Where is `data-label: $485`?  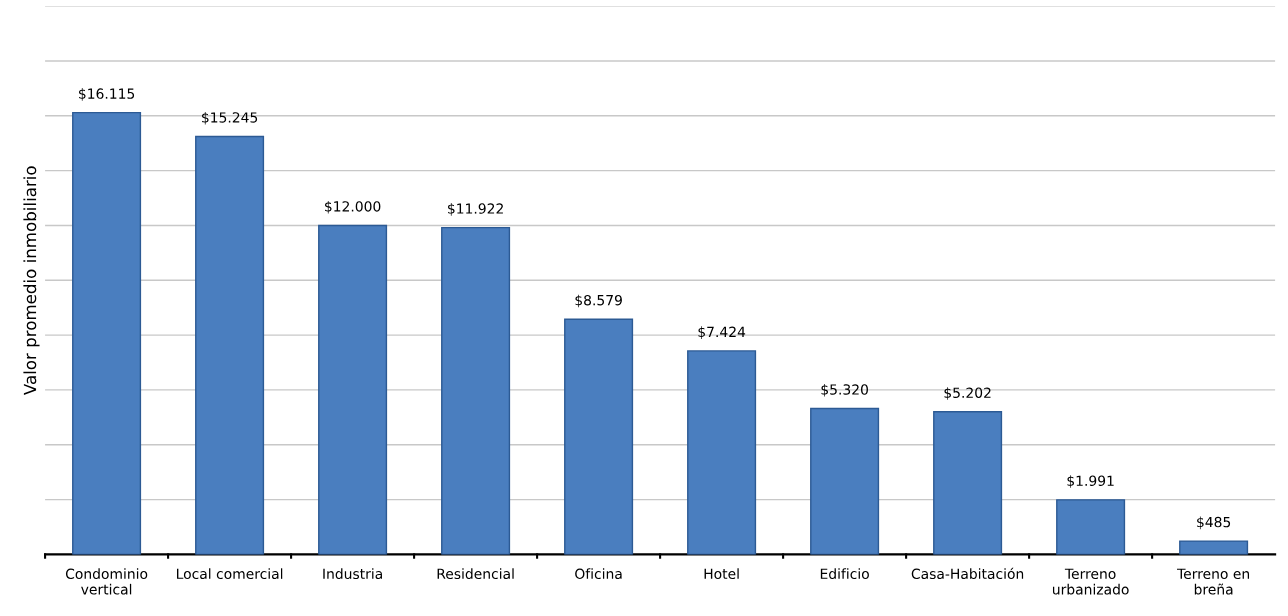 data-label: $485 is located at coordinates (1214, 523).